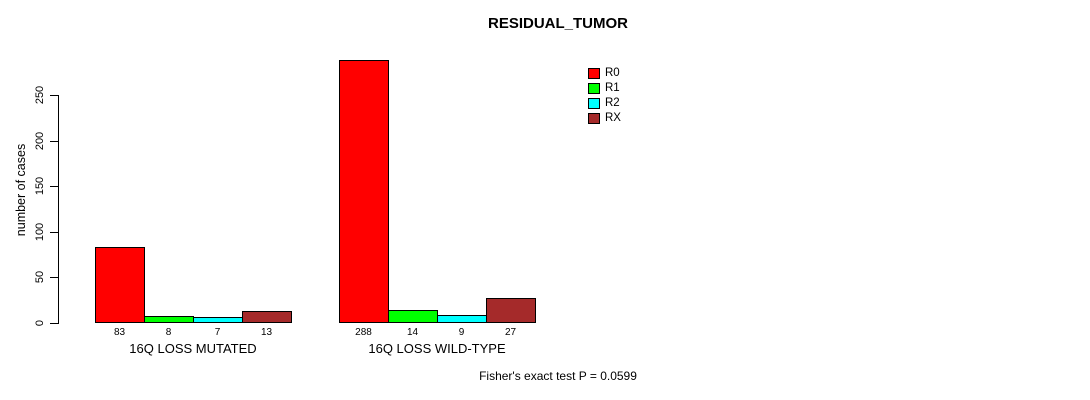 This screenshot has height=400, width=1090. I want to click on bar-r2-group2, so click(462, 319).